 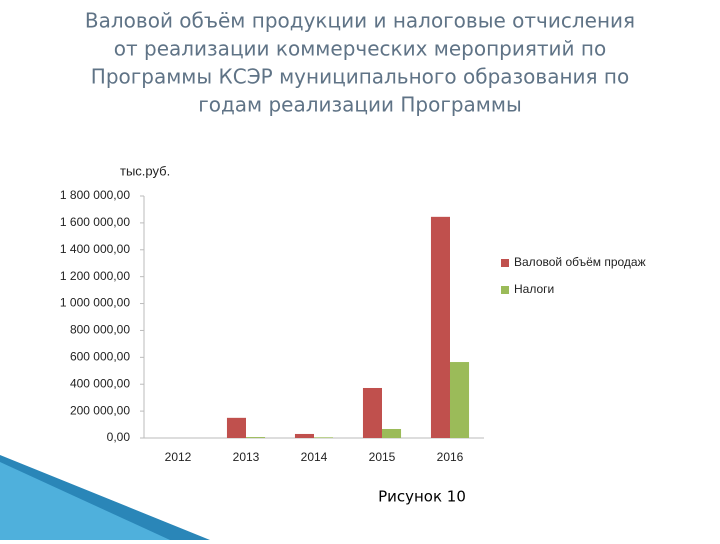 I want to click on x-tick-label: 2016, so click(x=450, y=457).